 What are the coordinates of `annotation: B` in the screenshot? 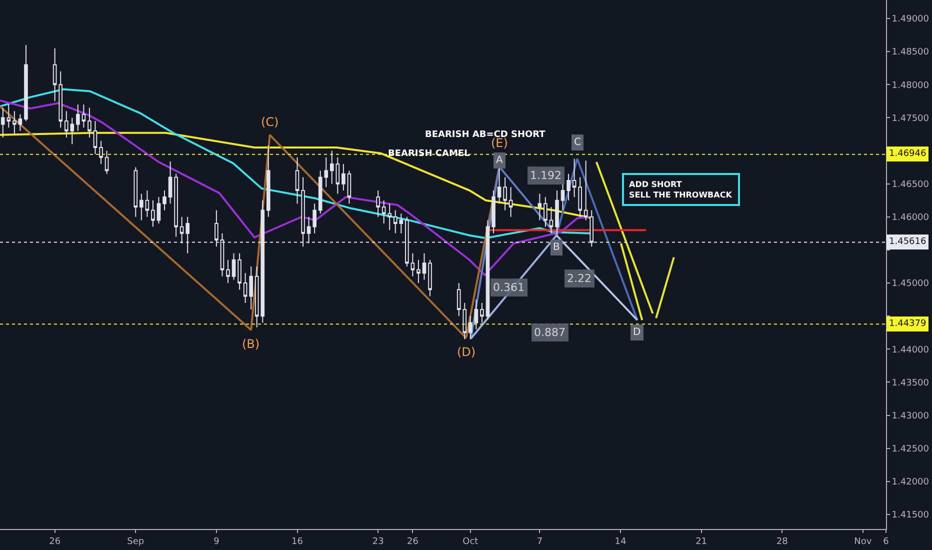 It's located at (556, 247).